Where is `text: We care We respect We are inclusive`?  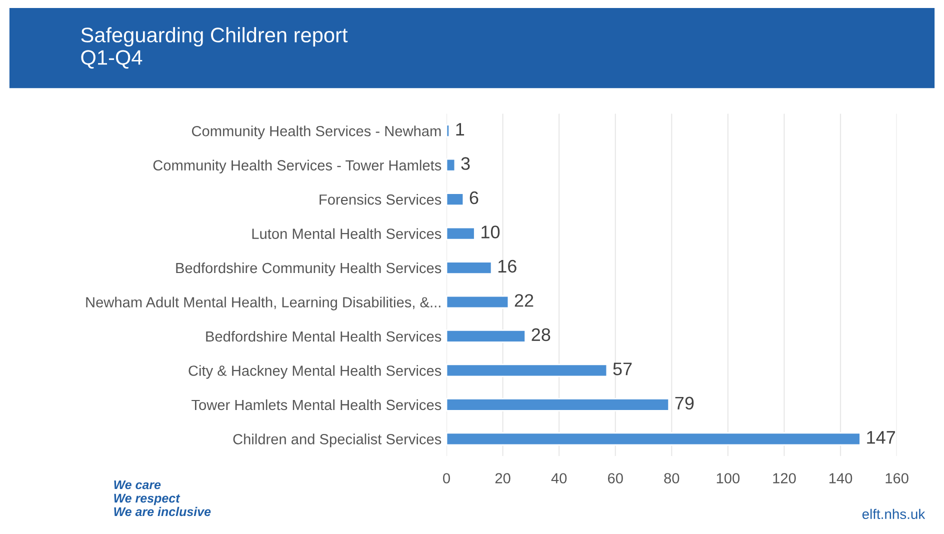
text: We care We respect We are inclusive is located at coordinates (162, 498).